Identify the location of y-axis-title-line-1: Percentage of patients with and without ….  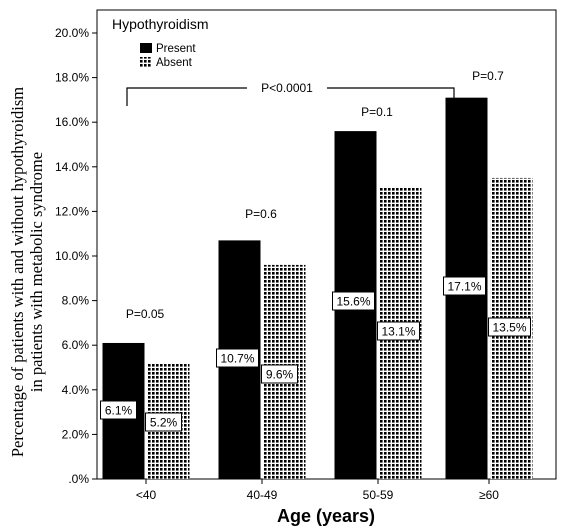
(17, 272).